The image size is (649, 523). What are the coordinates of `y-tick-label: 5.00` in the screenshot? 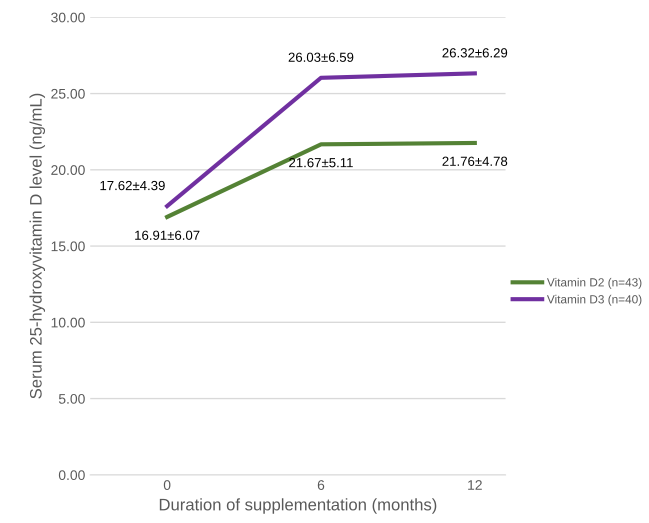 It's located at (71, 399).